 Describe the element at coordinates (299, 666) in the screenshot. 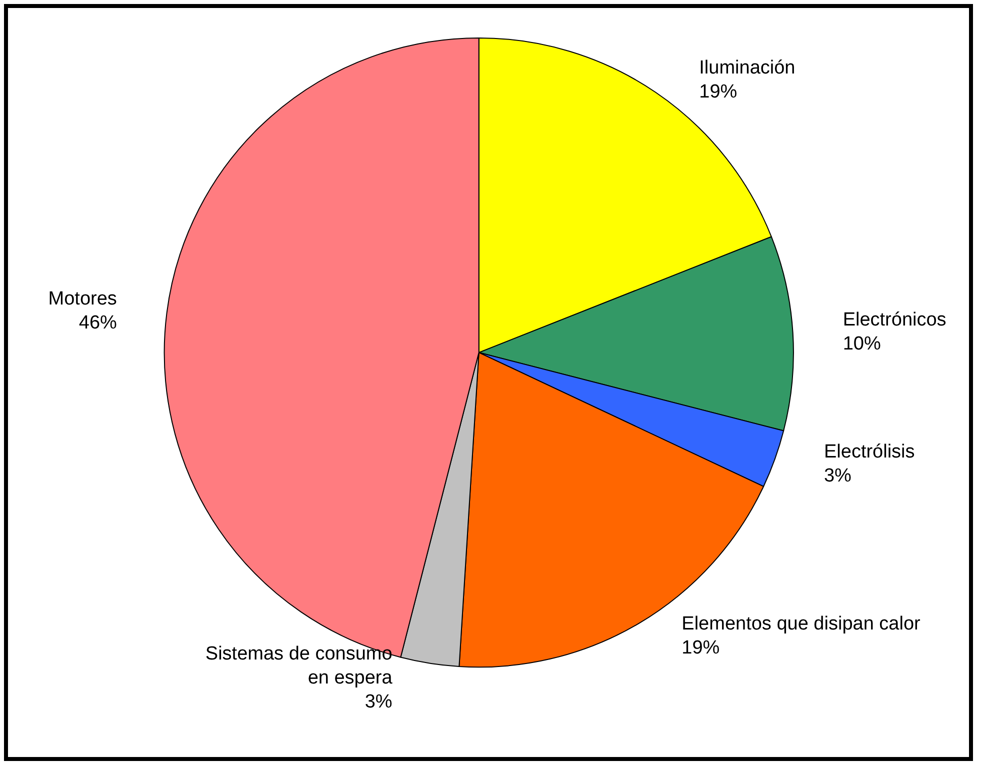

I see `slice-label: Sistemas de consumo en espera` at that location.